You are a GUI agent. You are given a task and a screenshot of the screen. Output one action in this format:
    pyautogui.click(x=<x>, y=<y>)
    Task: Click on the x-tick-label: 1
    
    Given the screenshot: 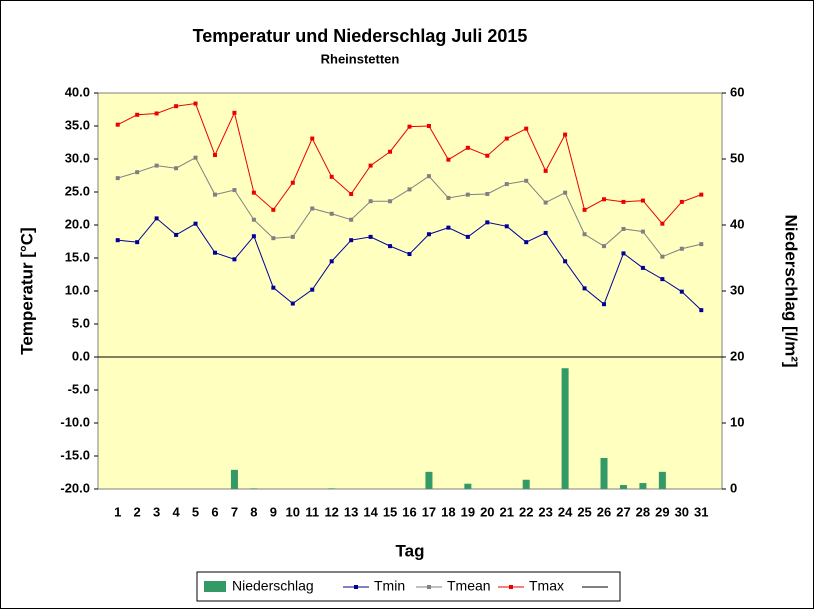 What is the action you would take?
    pyautogui.click(x=117, y=511)
    